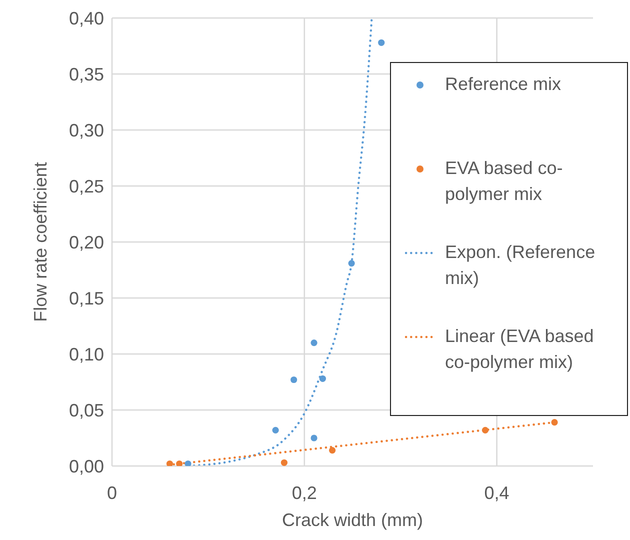 The height and width of the screenshot is (540, 630). What do you see at coordinates (353, 520) in the screenshot?
I see `x-axis-title: Crack width (mm)` at bounding box center [353, 520].